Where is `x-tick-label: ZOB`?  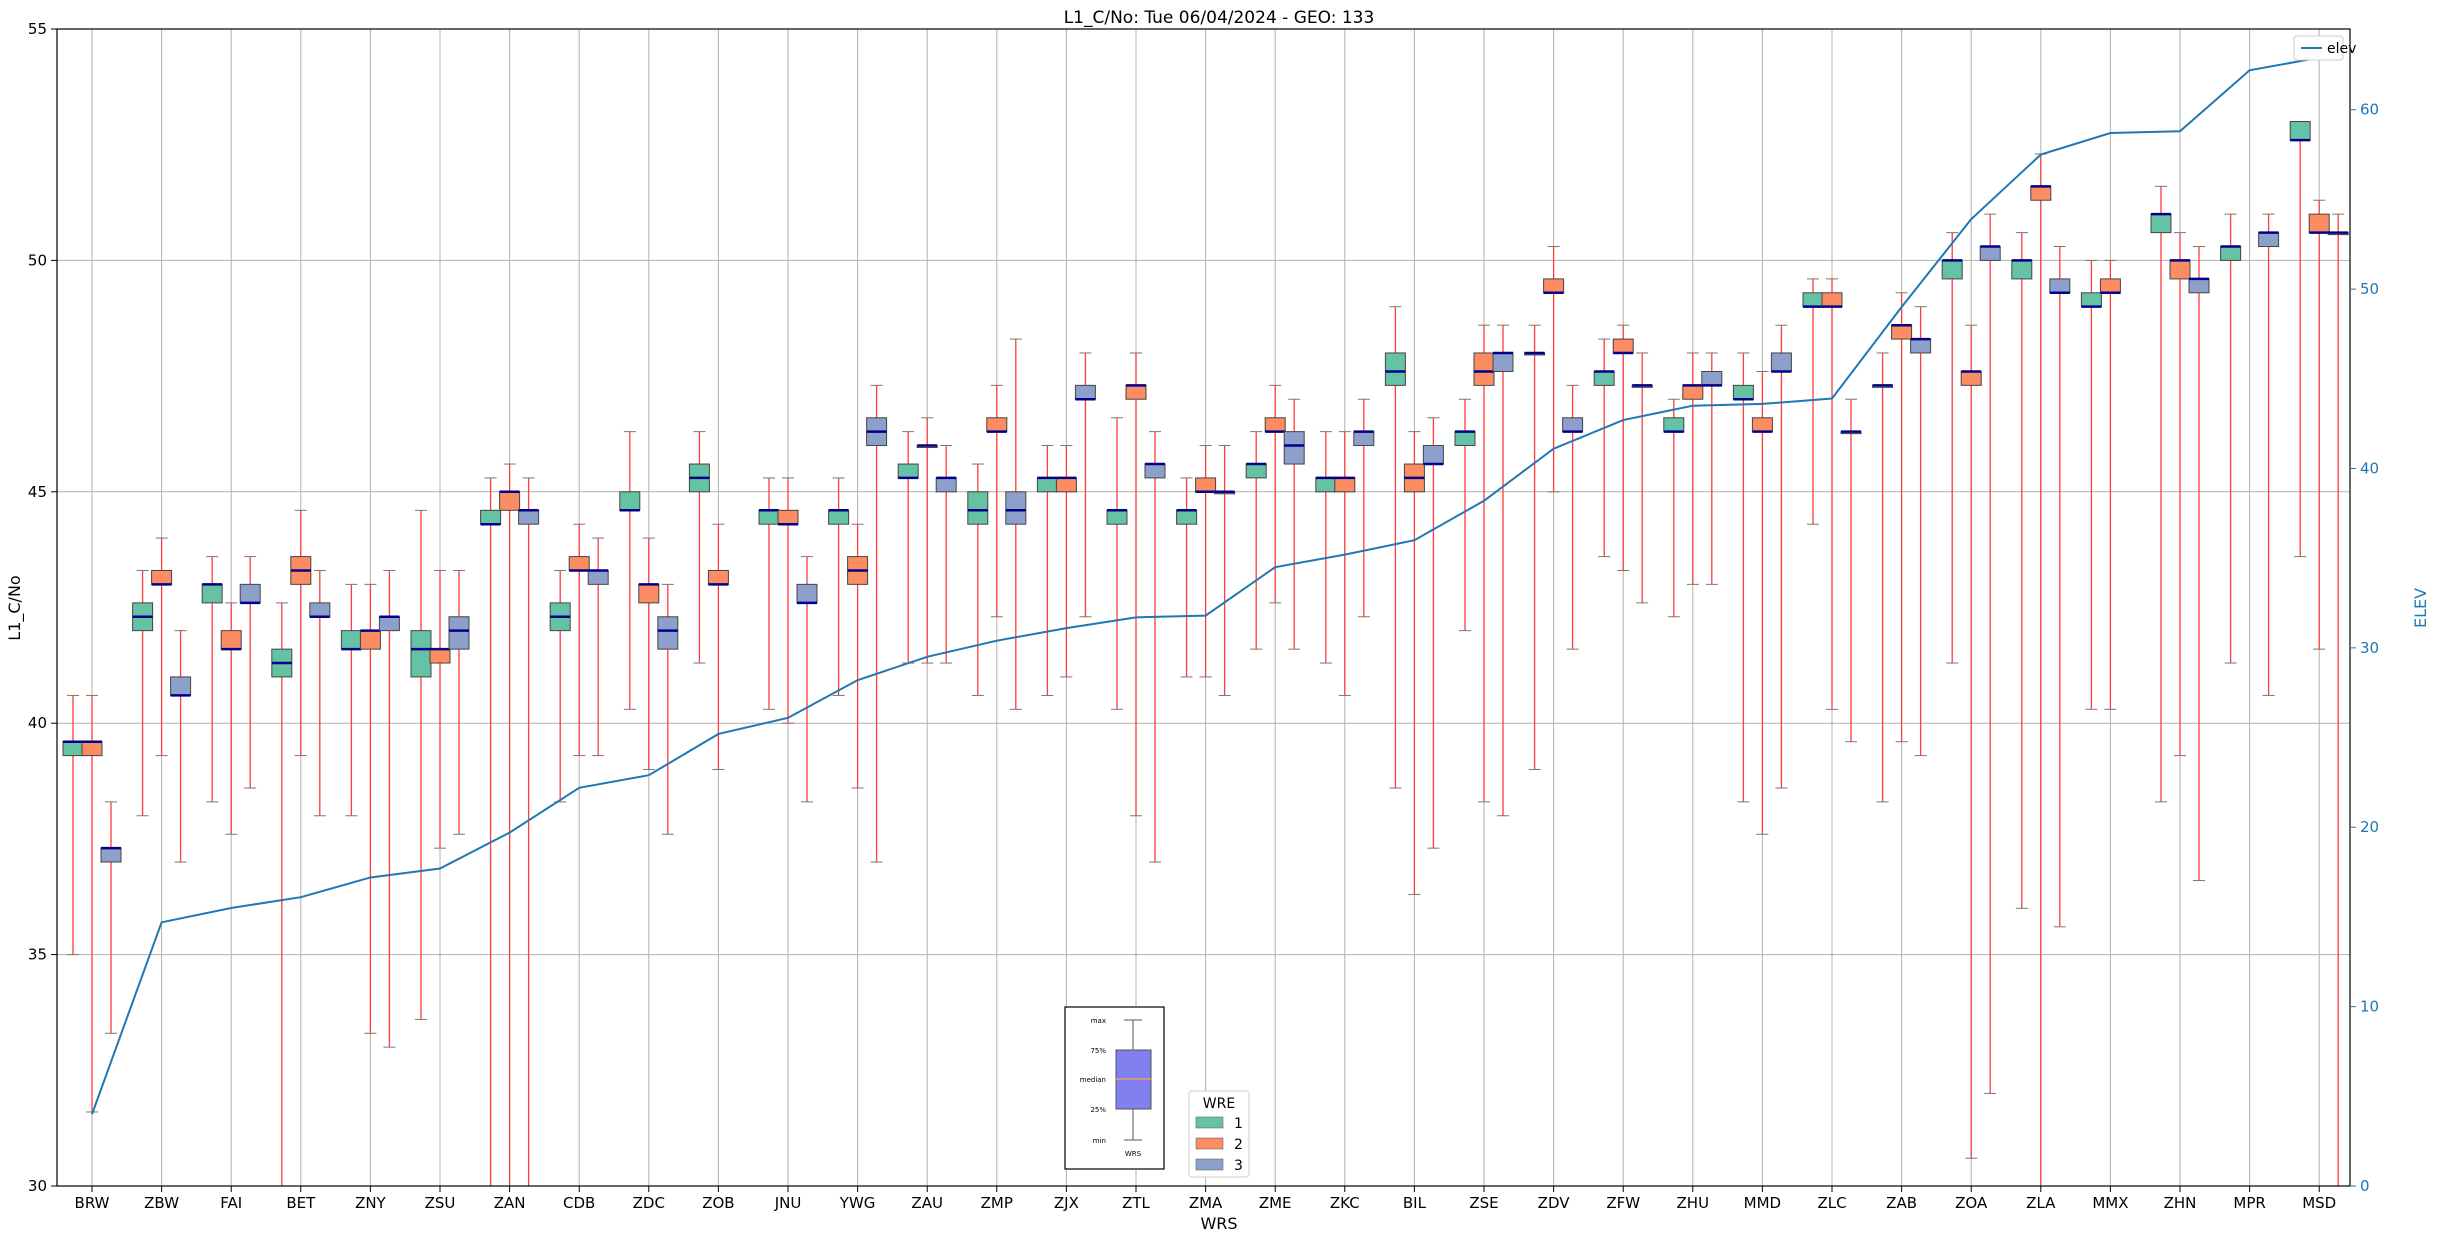 x-tick-label: ZOB is located at coordinates (718, 1203).